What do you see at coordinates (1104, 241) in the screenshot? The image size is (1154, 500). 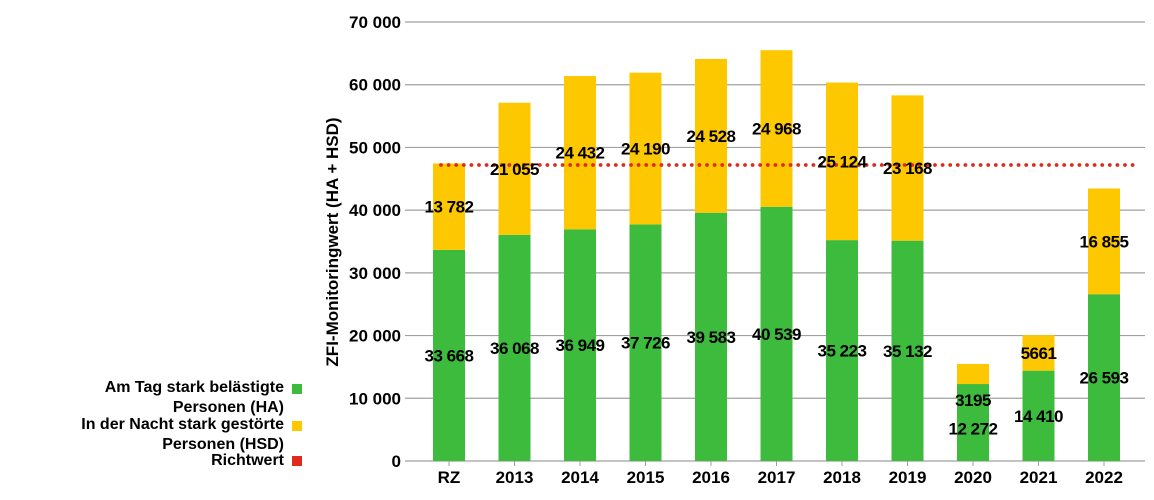 I see `data-label: 16 855` at bounding box center [1104, 241].